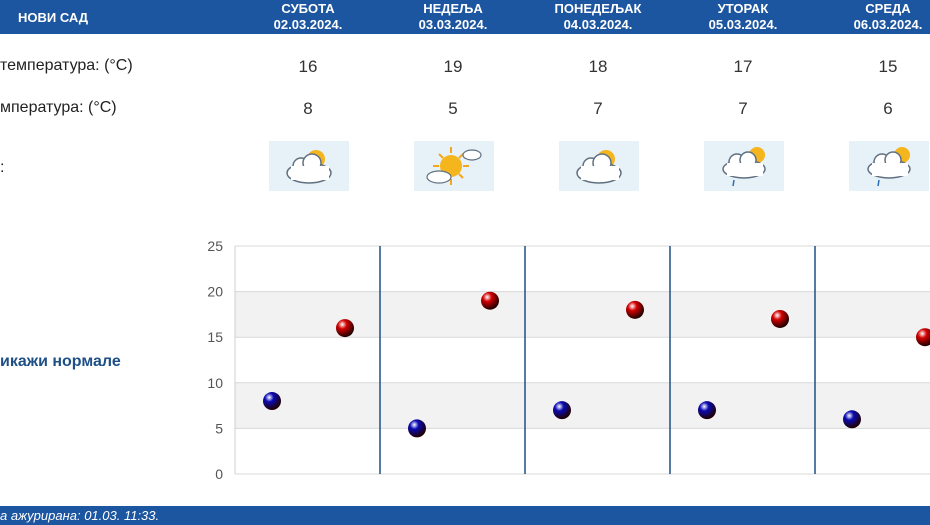  Describe the element at coordinates (888, 24) in the screenshot. I see `day-date: 06.03.2024.` at that location.